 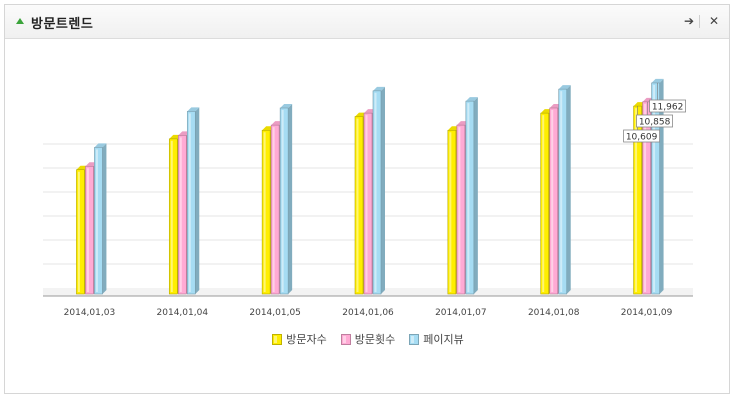 I want to click on legend-label: 방문자수, so click(x=306, y=339).